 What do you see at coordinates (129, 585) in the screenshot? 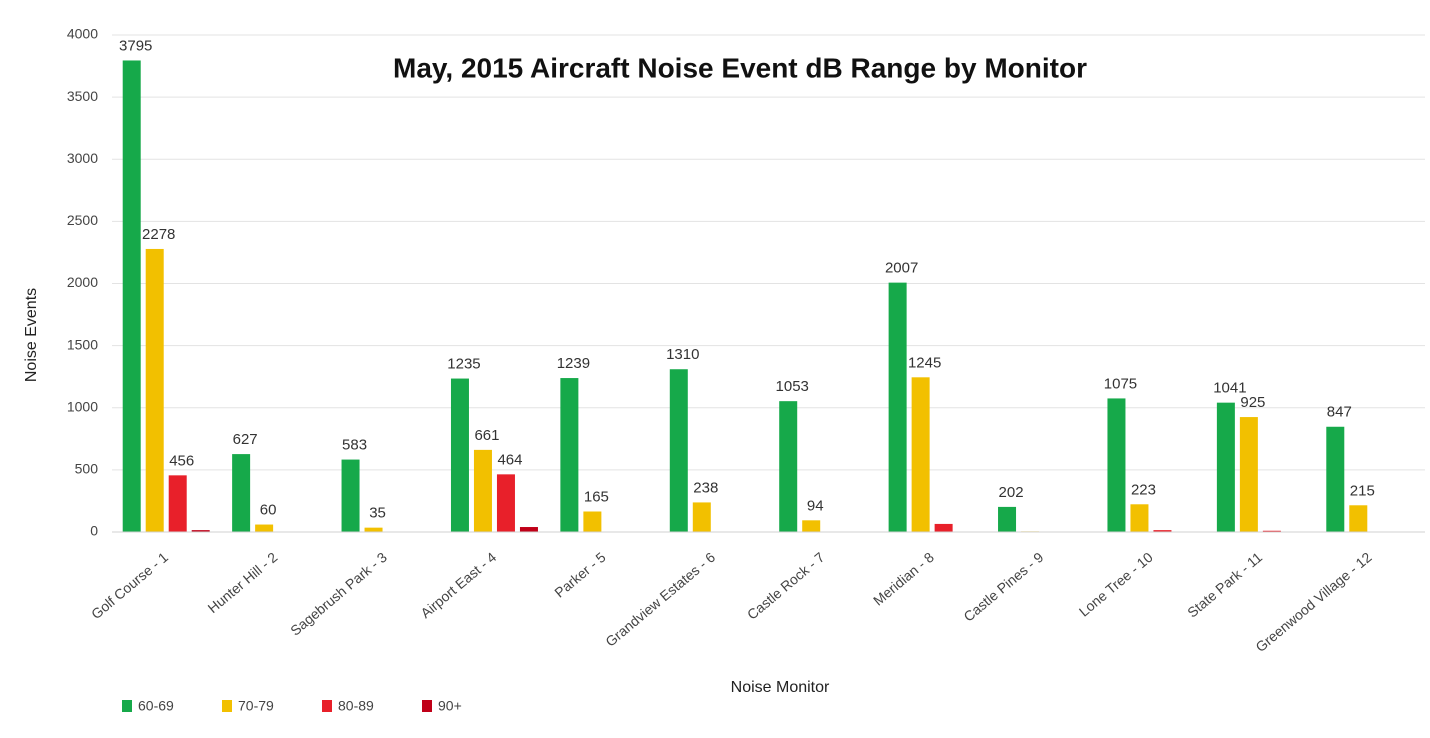
I see `x-tick-label: Golf Course - 1` at bounding box center [129, 585].